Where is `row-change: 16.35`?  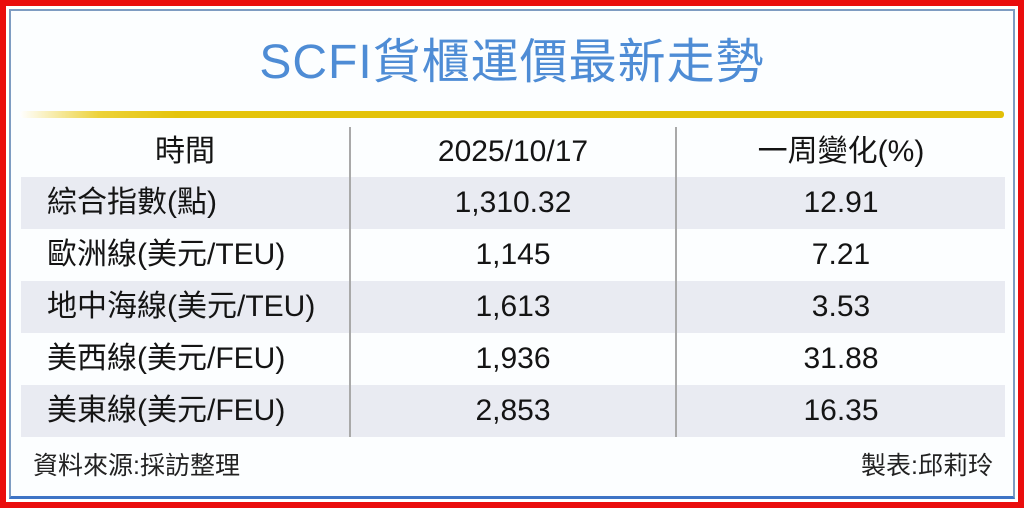 row-change: 16.35 is located at coordinates (841, 411).